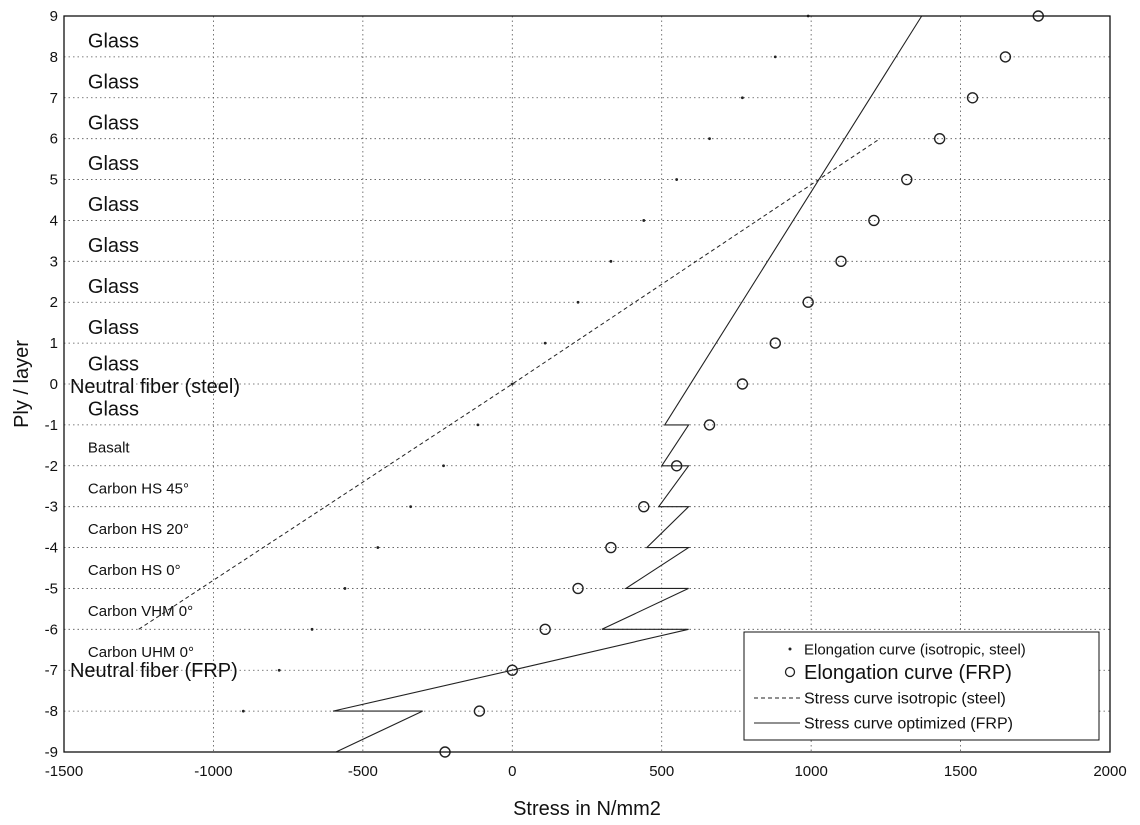 Image resolution: width=1140 pixels, height=825 pixels. Describe the element at coordinates (915, 649) in the screenshot. I see `legend-label: Elongation curve (isotropic, steel)` at that location.